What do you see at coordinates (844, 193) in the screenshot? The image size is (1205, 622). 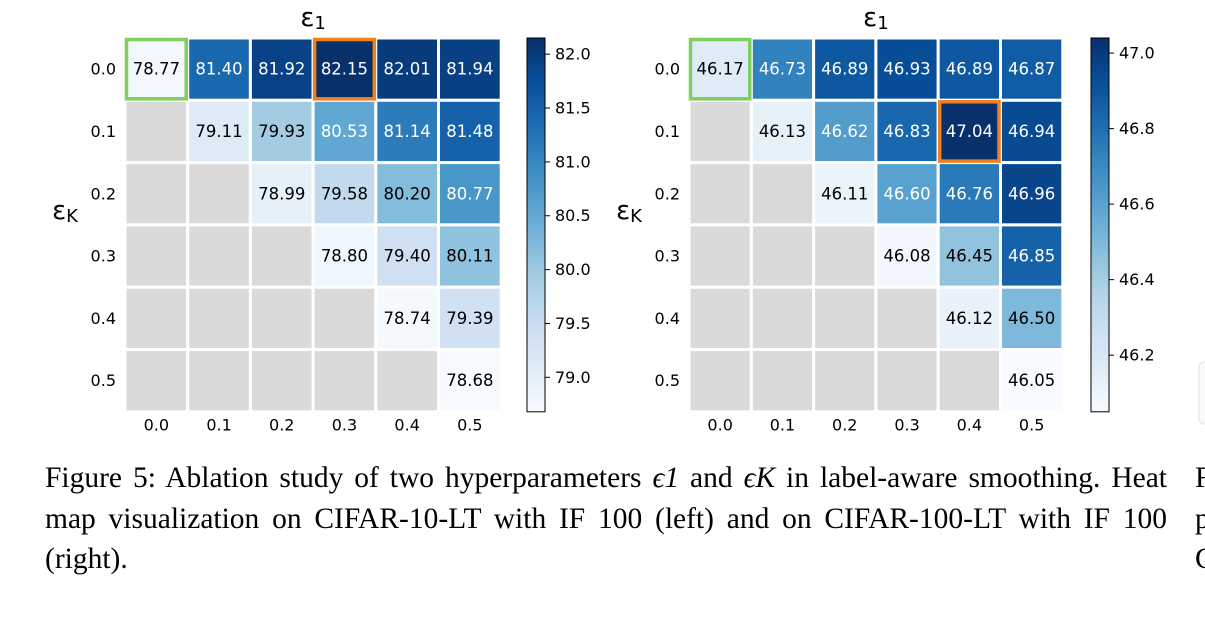 I see `heatmap-cell-value: 46.11` at bounding box center [844, 193].